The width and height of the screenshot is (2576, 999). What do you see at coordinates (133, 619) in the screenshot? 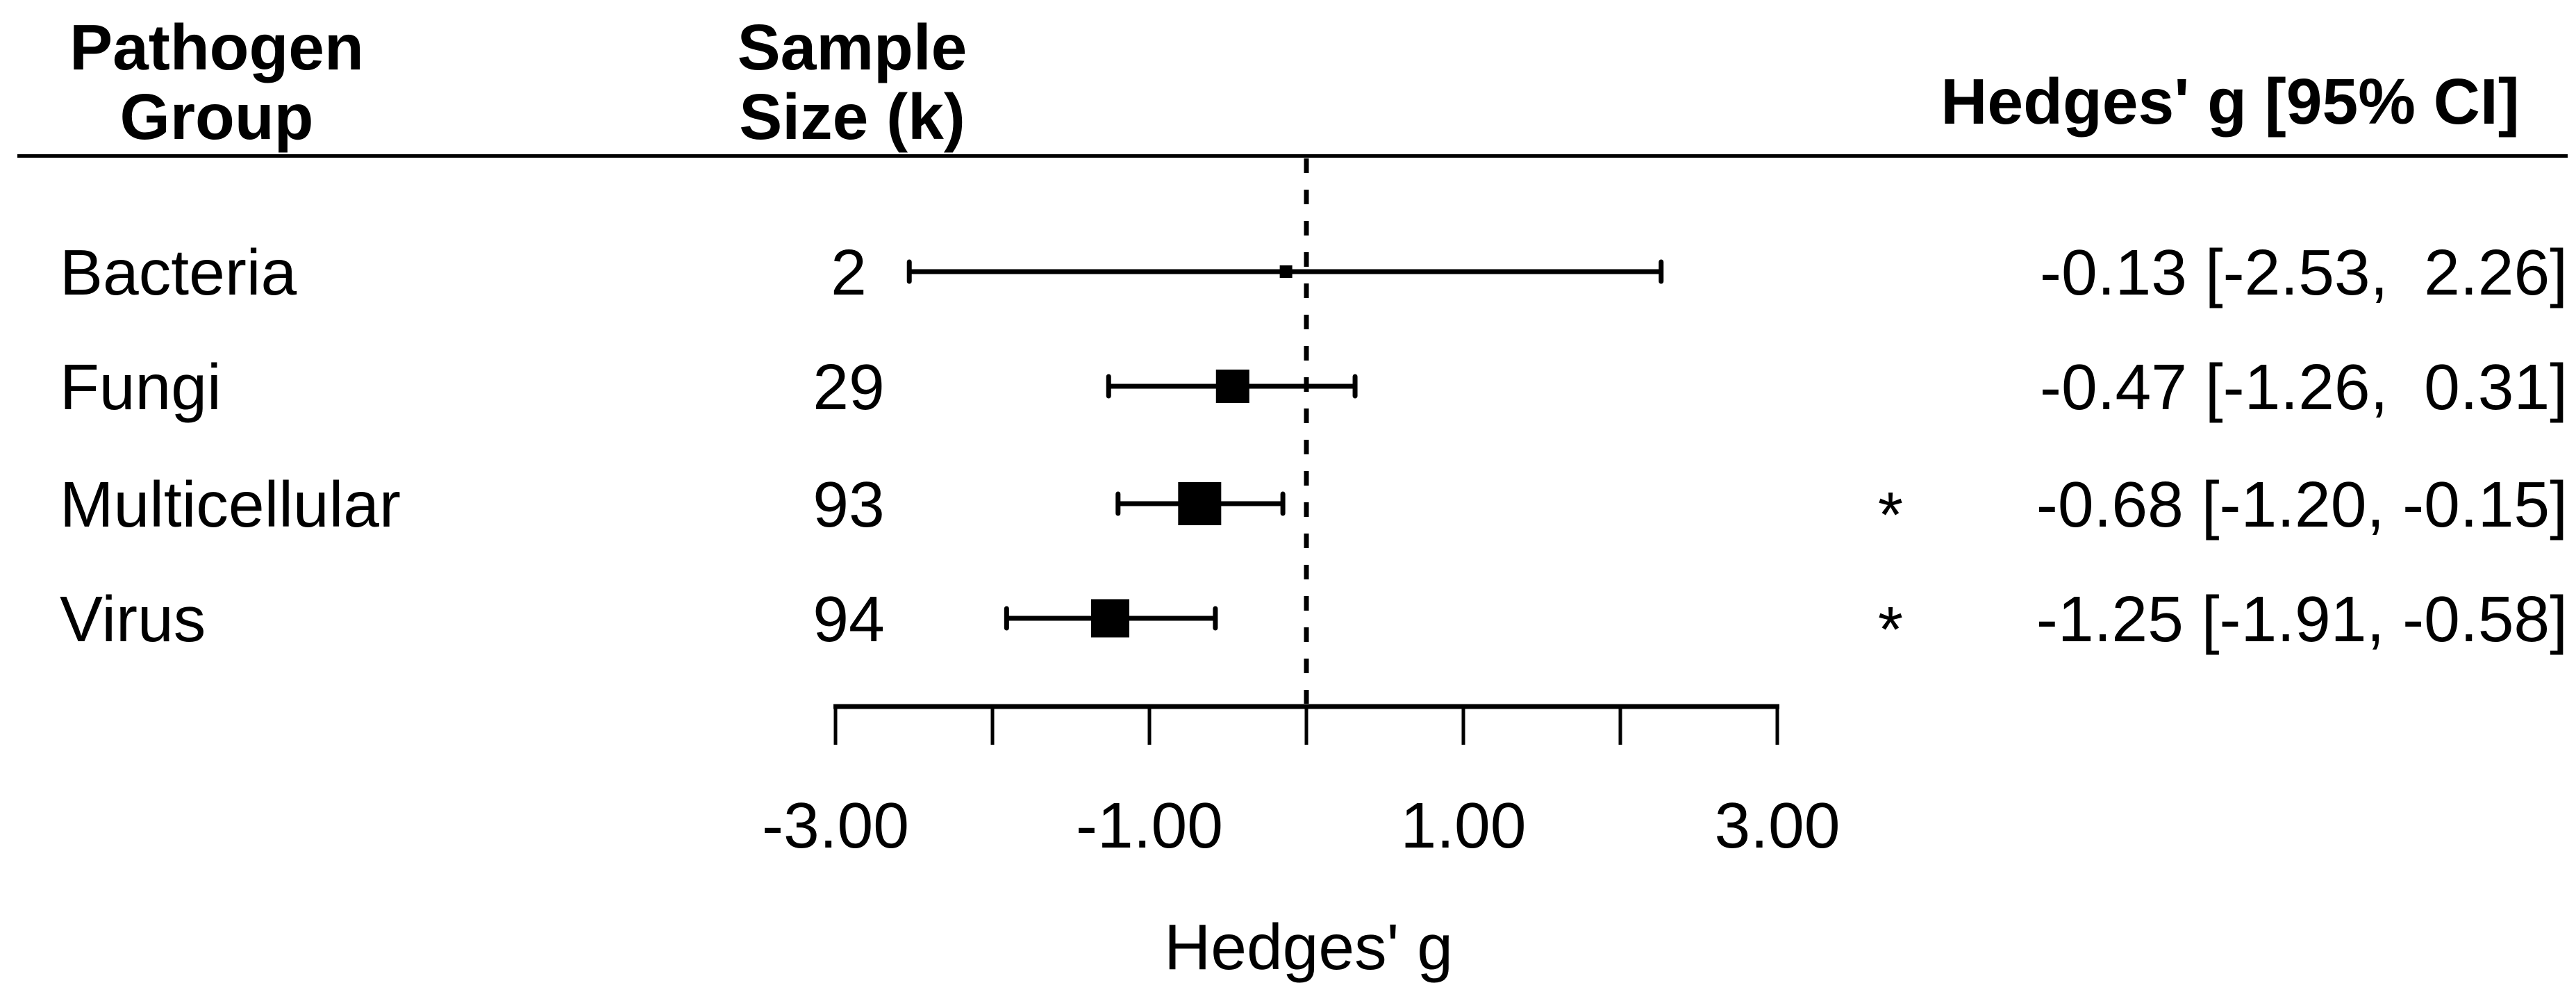
I see `group-label-virus: Virus` at bounding box center [133, 619].